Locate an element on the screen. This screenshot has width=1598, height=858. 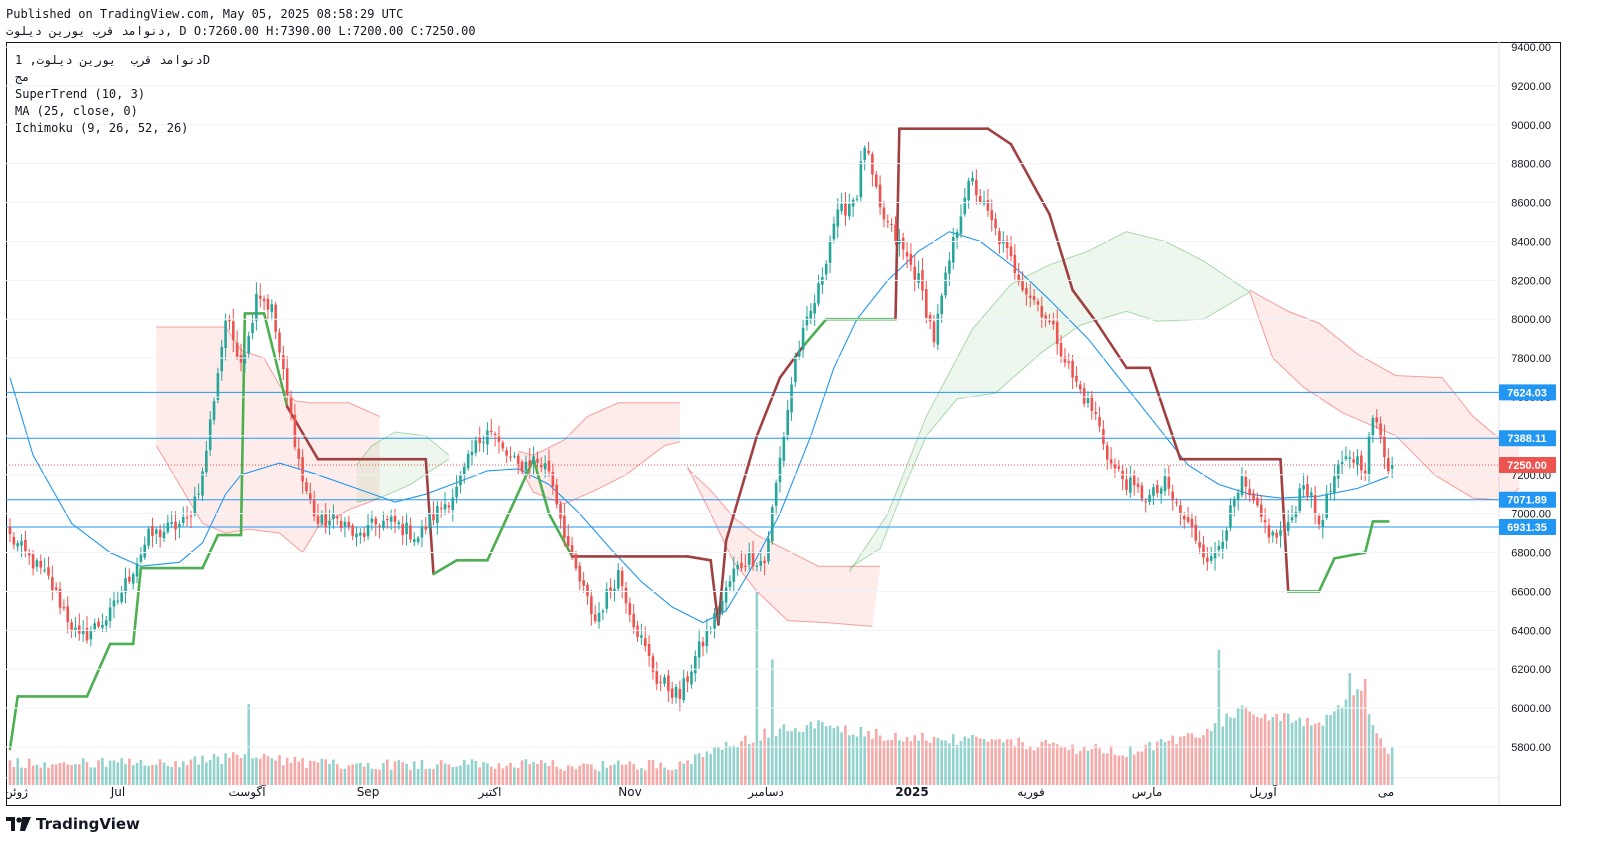
tradingview-logo: TradingView is located at coordinates (73, 824).